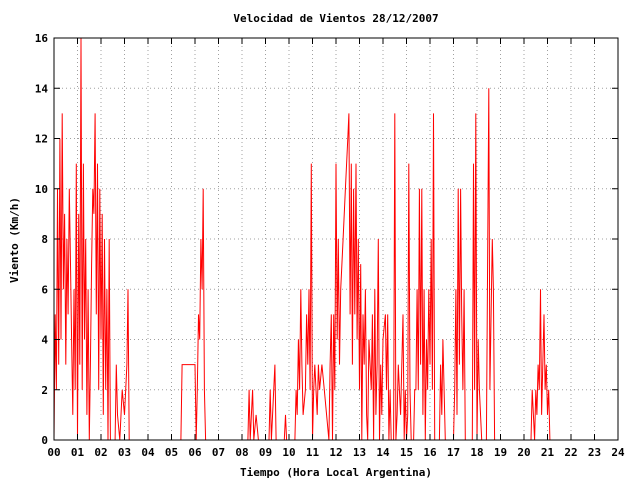 Image resolution: width=640 pixels, height=480 pixels. What do you see at coordinates (523, 452) in the screenshot?
I see `x-tick-label: 20` at bounding box center [523, 452].